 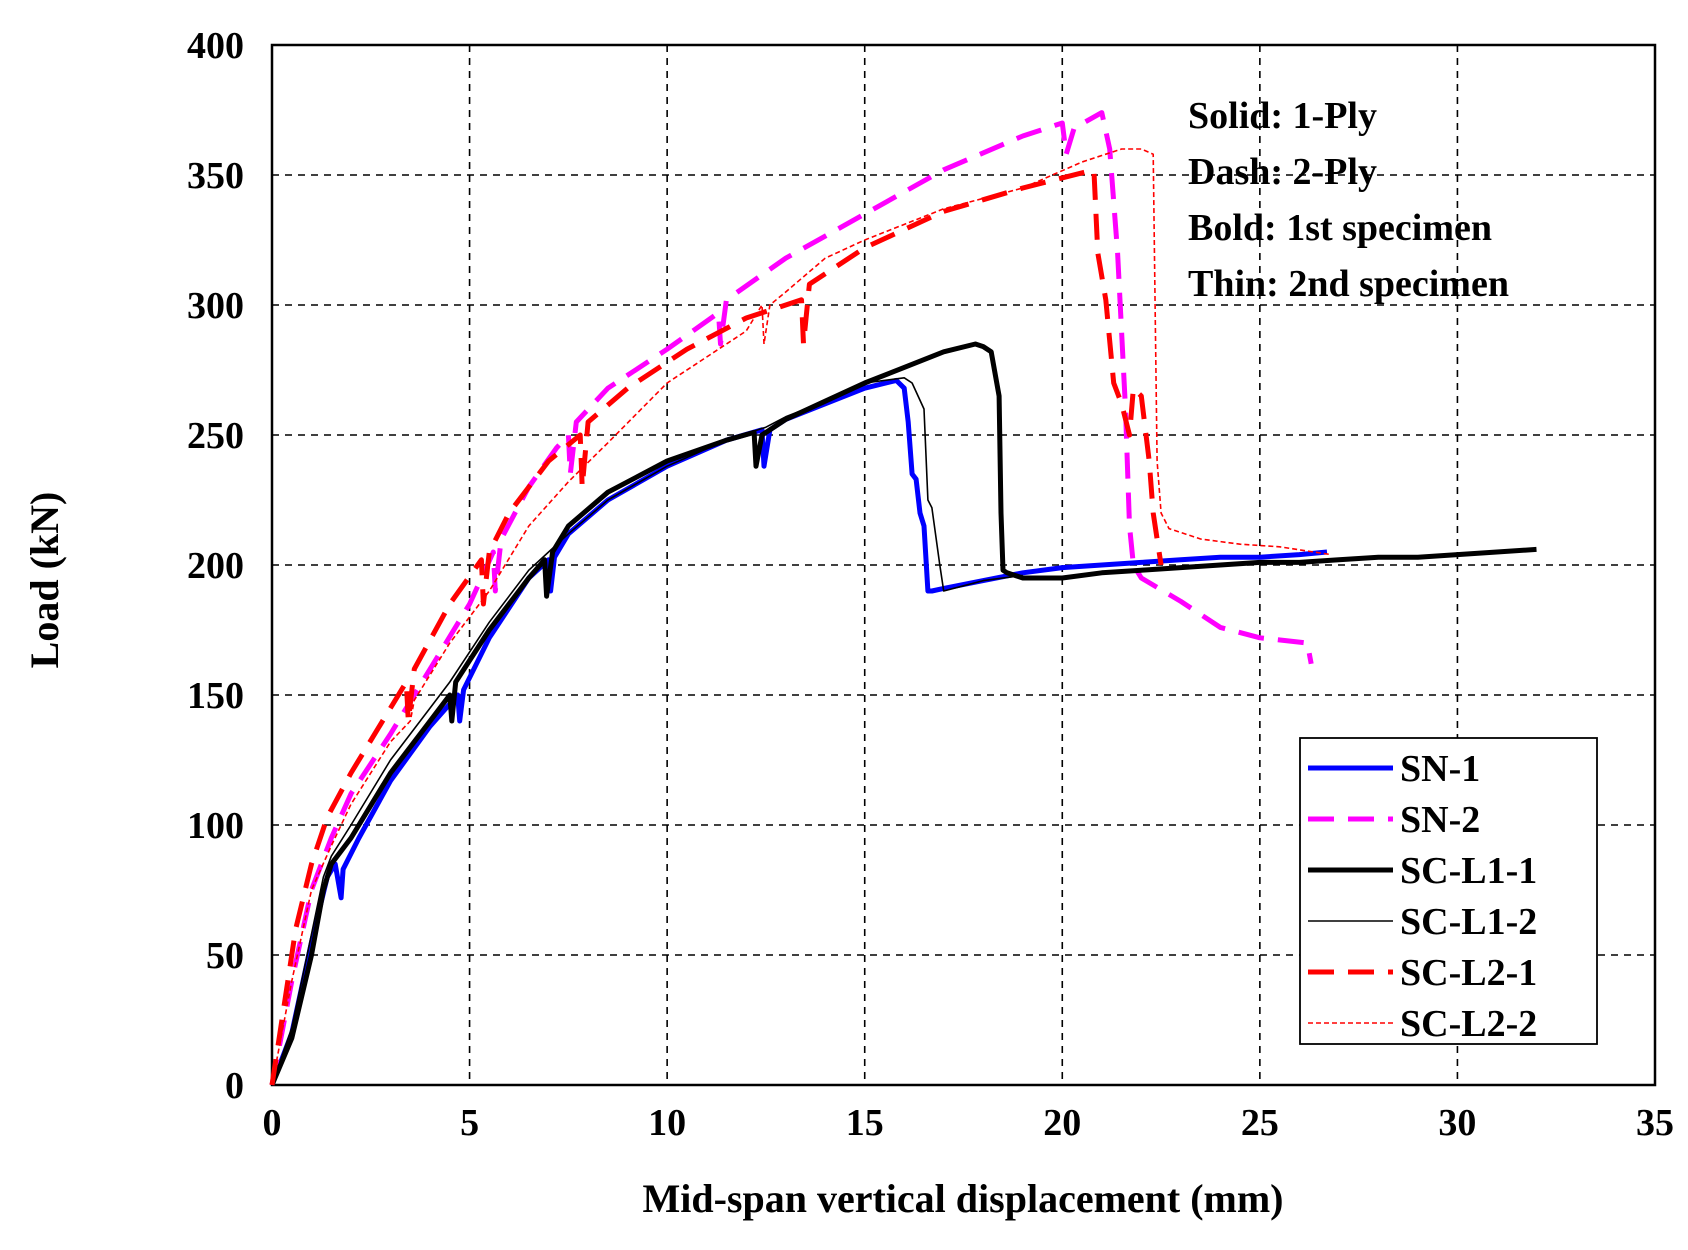 What do you see at coordinates (44, 580) in the screenshot?
I see `y-axis-title: Load (kN)` at bounding box center [44, 580].